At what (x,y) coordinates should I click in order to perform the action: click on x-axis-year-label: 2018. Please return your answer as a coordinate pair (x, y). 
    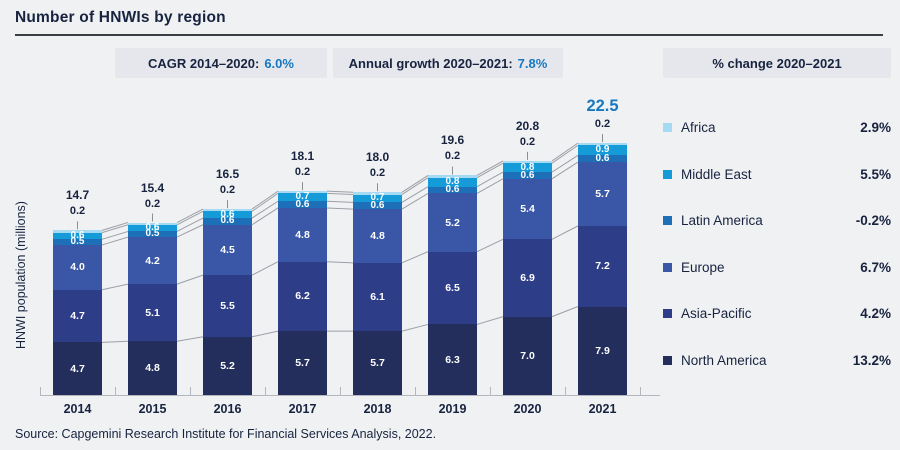
    Looking at the image, I should click on (377, 409).